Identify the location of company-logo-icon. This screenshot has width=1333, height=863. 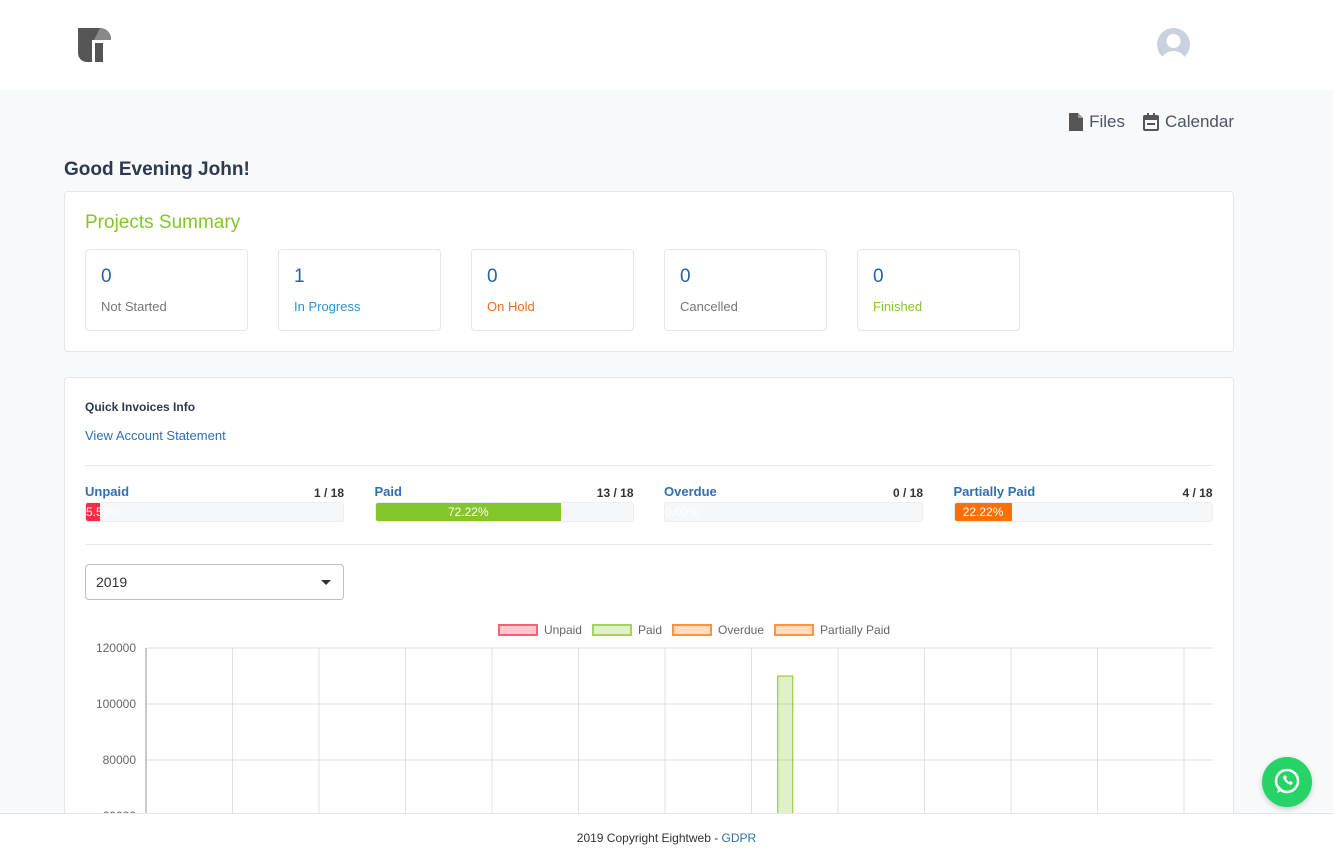
(94, 45).